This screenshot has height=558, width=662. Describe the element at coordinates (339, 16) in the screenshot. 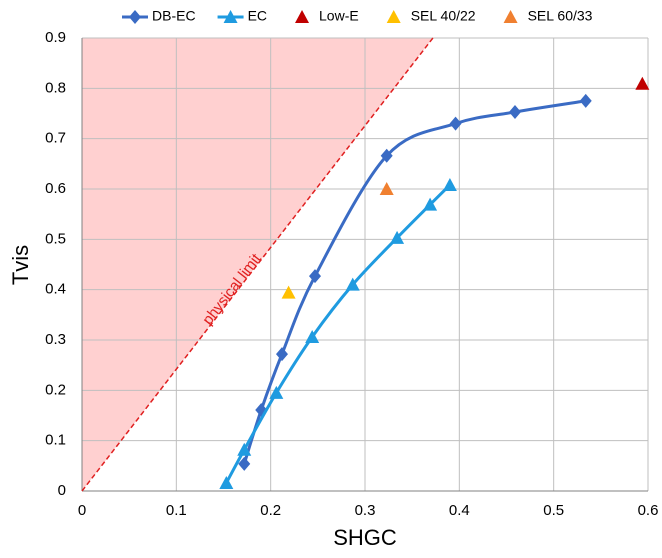

I see `legend-label: Low-E` at that location.